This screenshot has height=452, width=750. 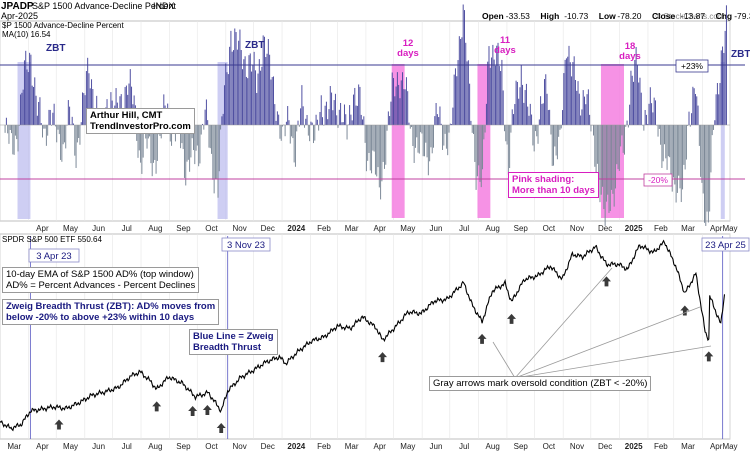 I want to click on ohlc-label: High, so click(x=549, y=16).